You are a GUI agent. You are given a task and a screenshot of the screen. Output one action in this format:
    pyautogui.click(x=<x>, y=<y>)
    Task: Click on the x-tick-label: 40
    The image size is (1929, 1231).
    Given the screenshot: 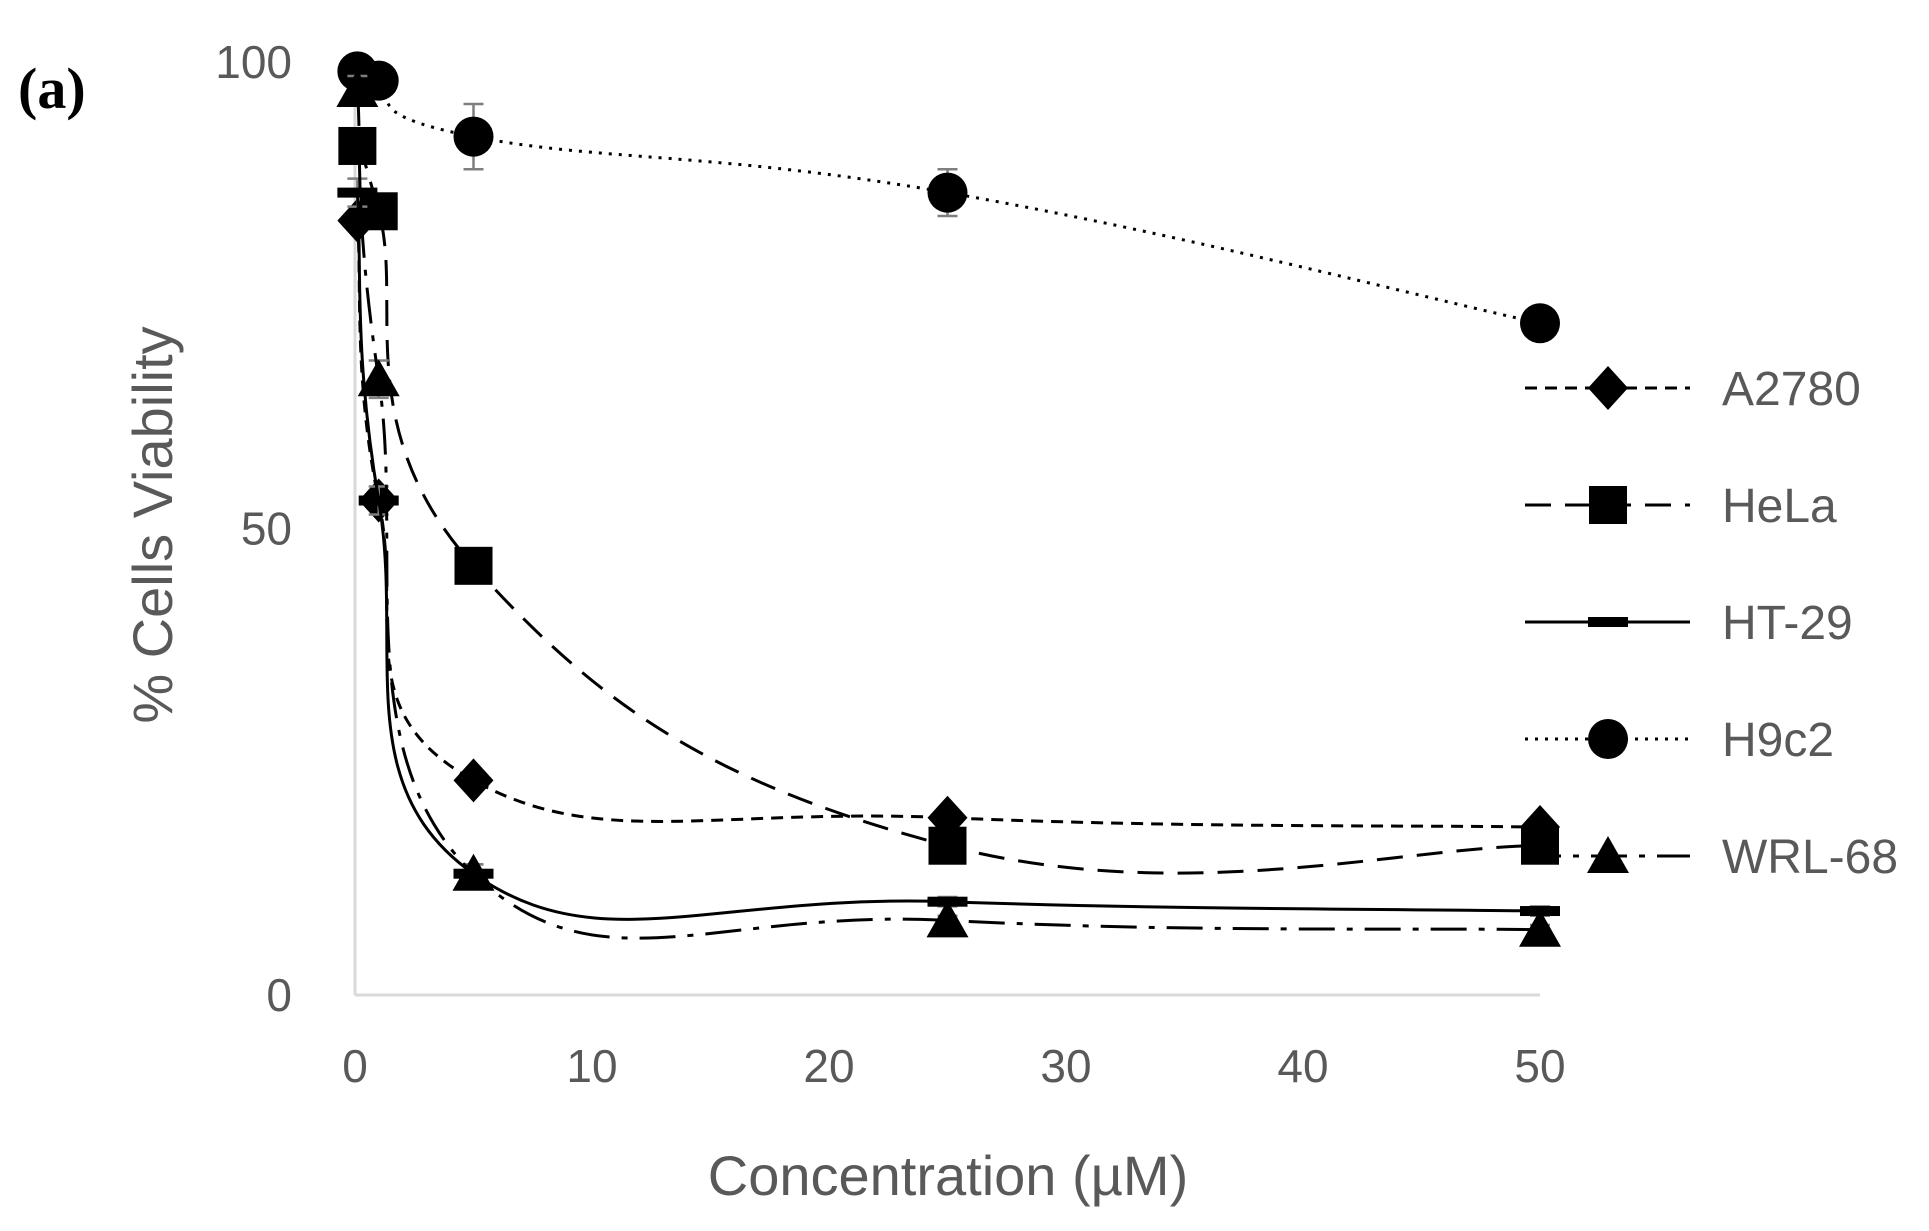 What is the action you would take?
    pyautogui.click(x=1302, y=1066)
    